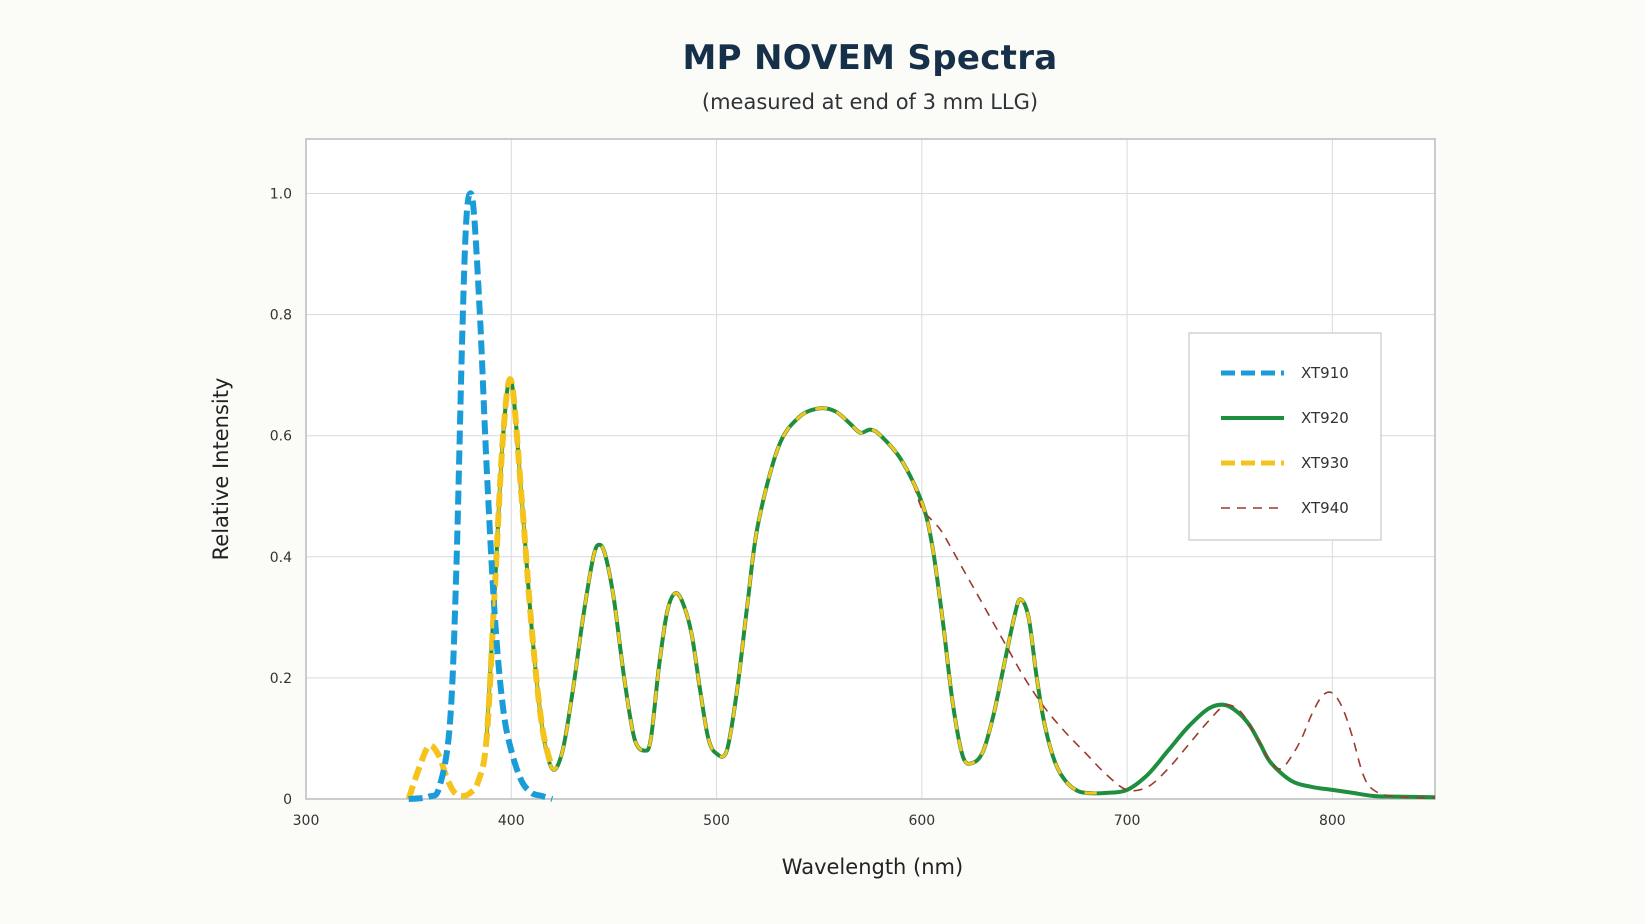  I want to click on y-tick-label: 0.6, so click(281, 437).